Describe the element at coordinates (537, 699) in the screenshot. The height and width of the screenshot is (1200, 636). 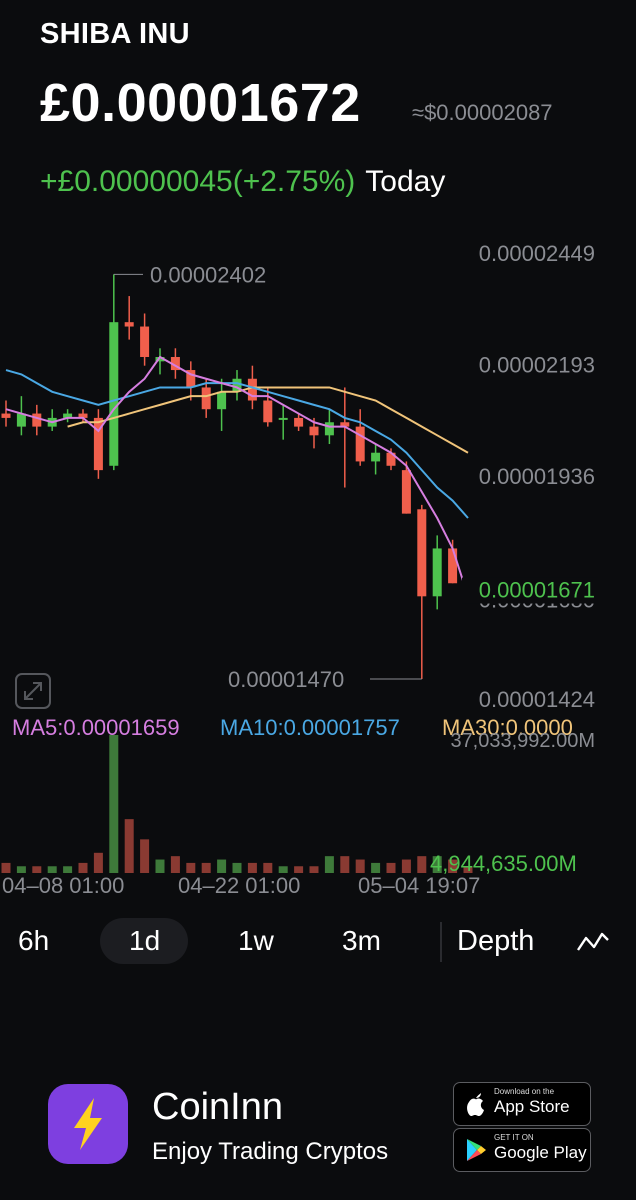
I see `y-tick-label: 0.00001424` at that location.